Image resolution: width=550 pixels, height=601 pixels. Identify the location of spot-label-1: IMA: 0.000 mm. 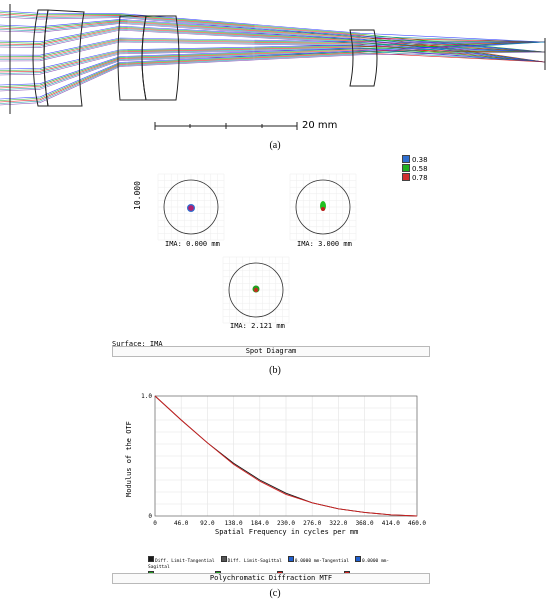
(192, 244).